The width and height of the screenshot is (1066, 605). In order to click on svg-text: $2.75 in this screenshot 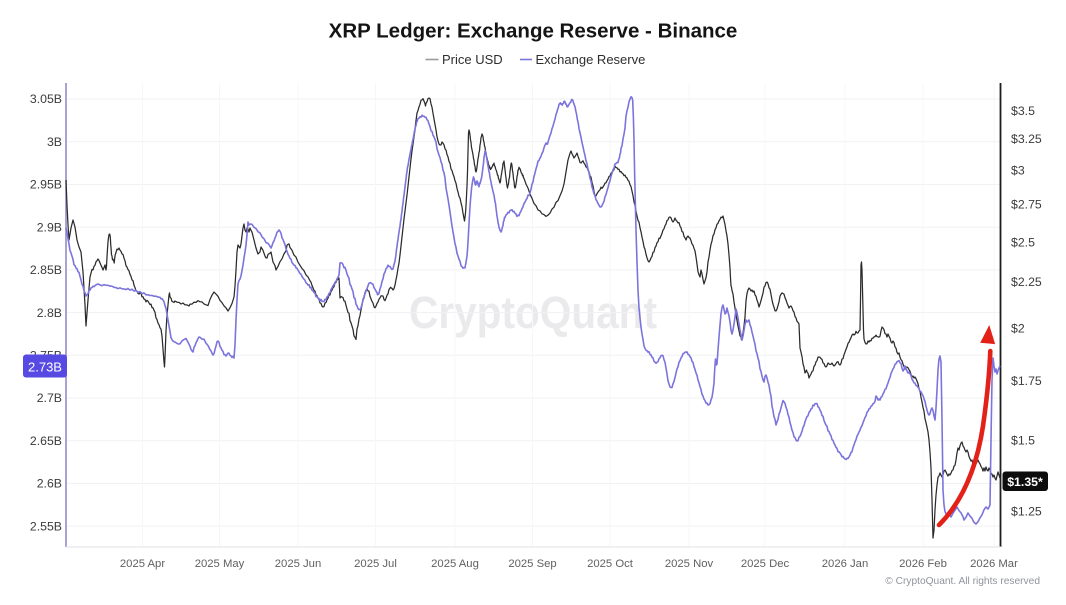, I will do `click(1026, 204)`.